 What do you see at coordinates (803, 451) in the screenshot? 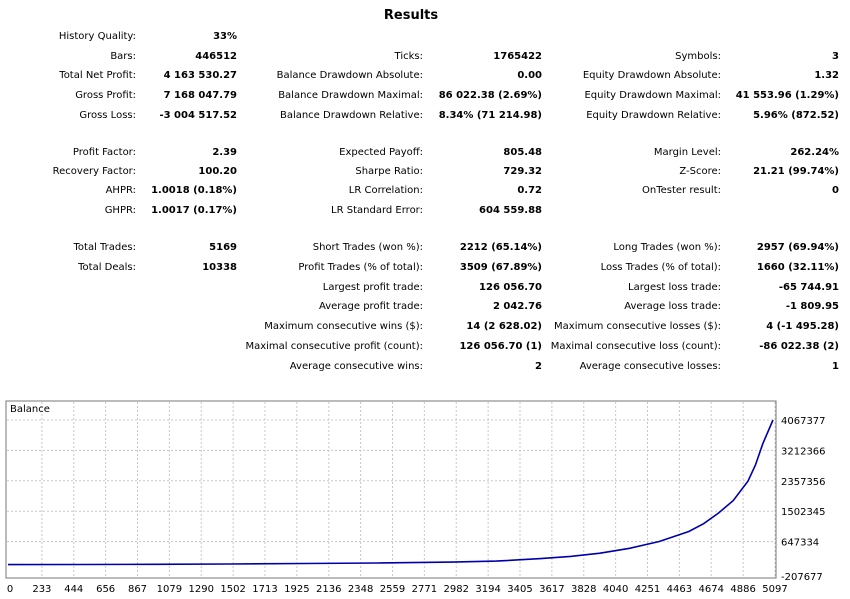
I see `y-tick-label: 3212366` at bounding box center [803, 451].